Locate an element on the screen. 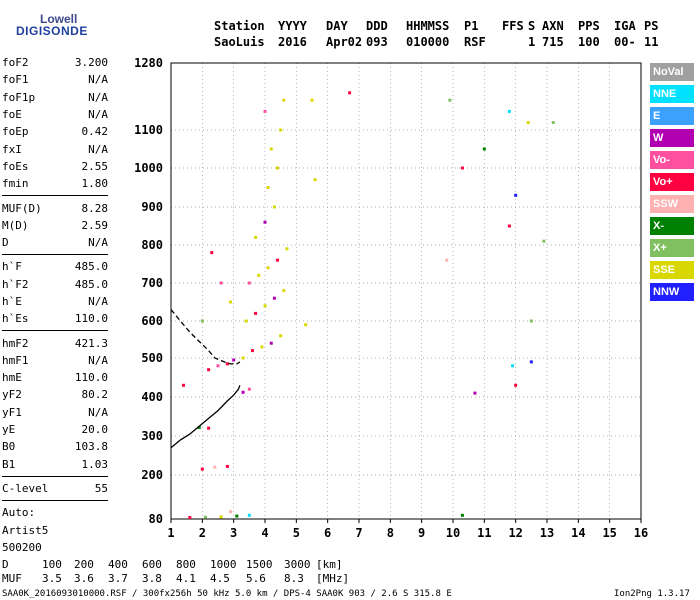 The height and width of the screenshot is (600, 700). param-row: h`Es 110.0 is located at coordinates (55, 318).